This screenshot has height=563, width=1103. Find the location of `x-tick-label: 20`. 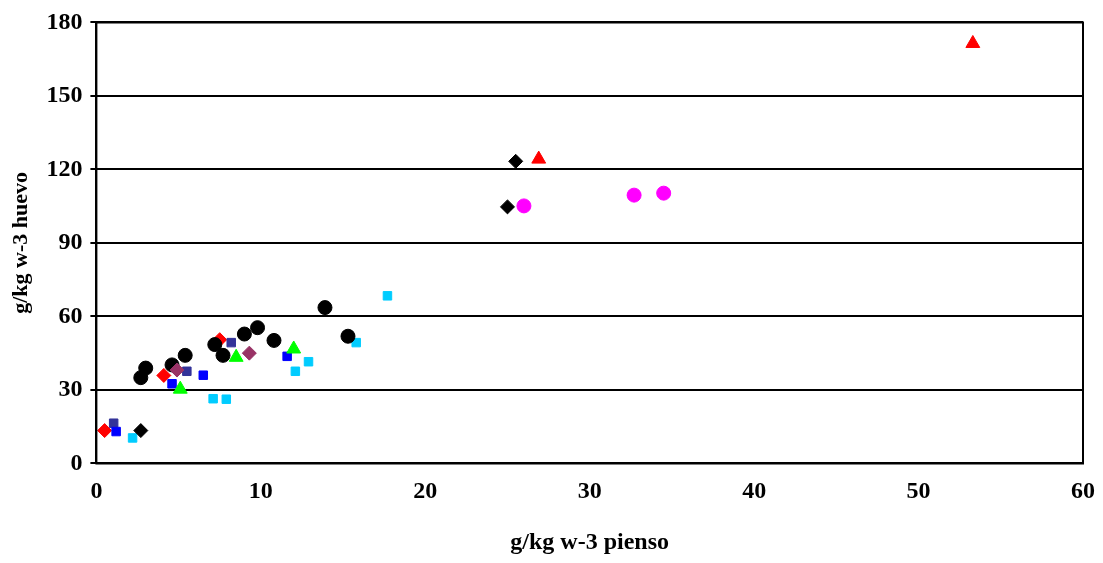

x-tick-label: 20 is located at coordinates (425, 490).